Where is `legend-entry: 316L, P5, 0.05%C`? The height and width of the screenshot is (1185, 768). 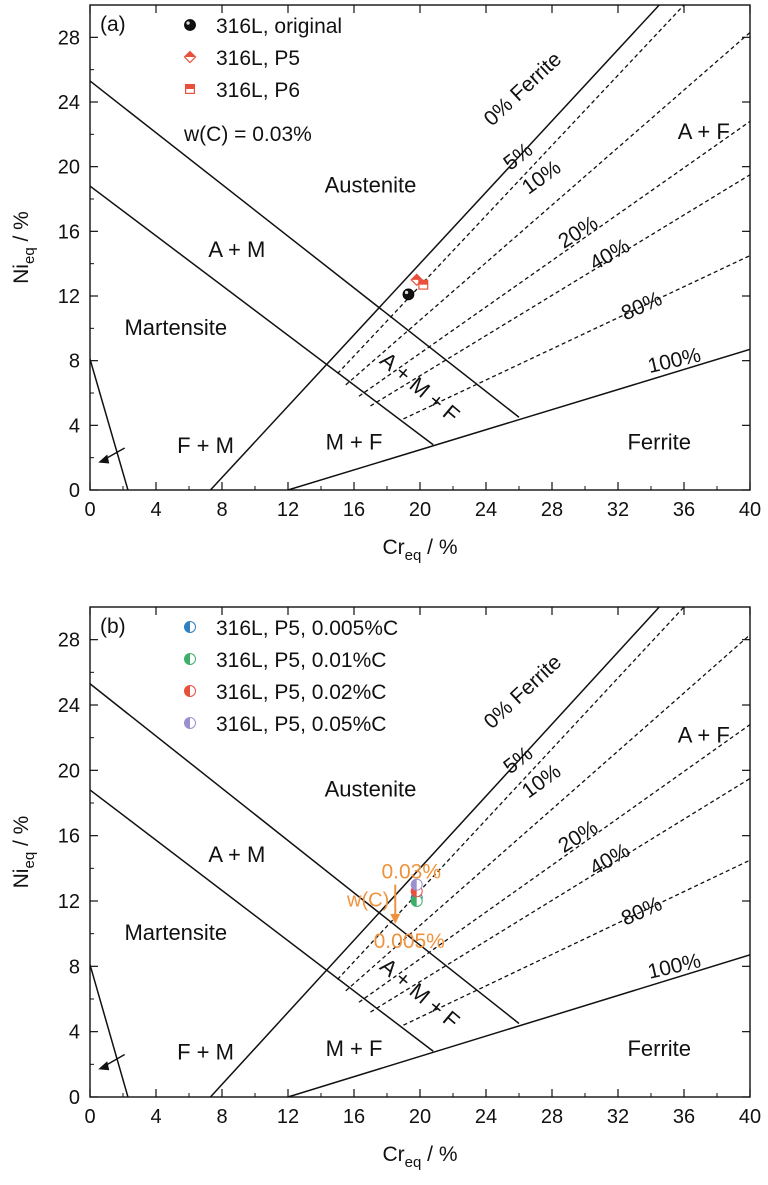 legend-entry: 316L, P5, 0.05%C is located at coordinates (285, 724).